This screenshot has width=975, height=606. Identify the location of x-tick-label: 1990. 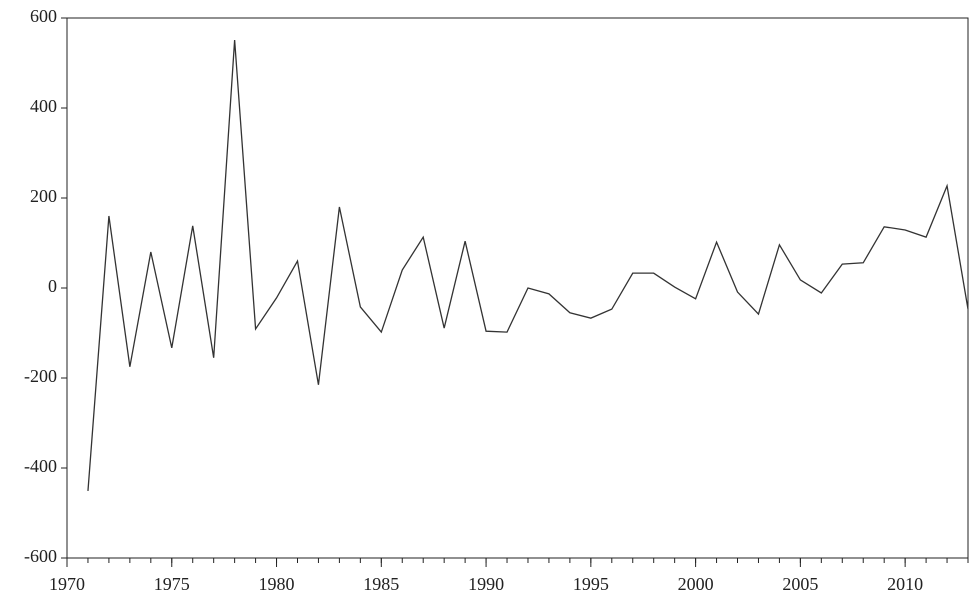
(486, 584).